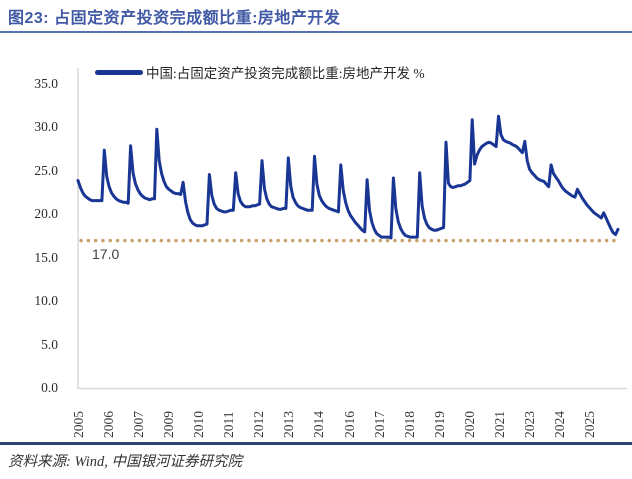 Image resolution: width=632 pixels, height=479 pixels. I want to click on x-tick-label: 2021, so click(499, 424).